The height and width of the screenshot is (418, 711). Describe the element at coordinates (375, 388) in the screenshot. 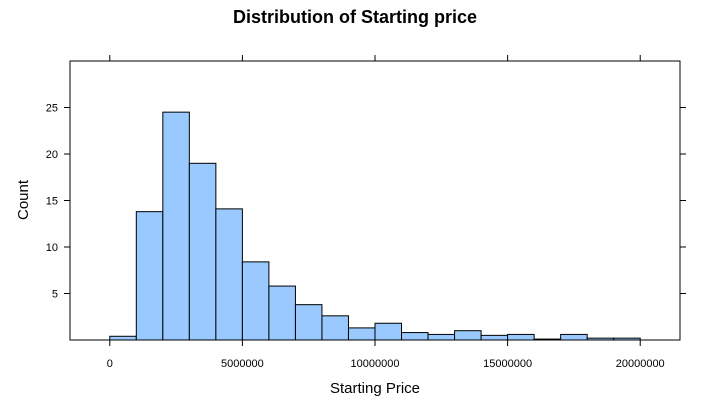

I see `x-axis-label: Starting Price` at that location.